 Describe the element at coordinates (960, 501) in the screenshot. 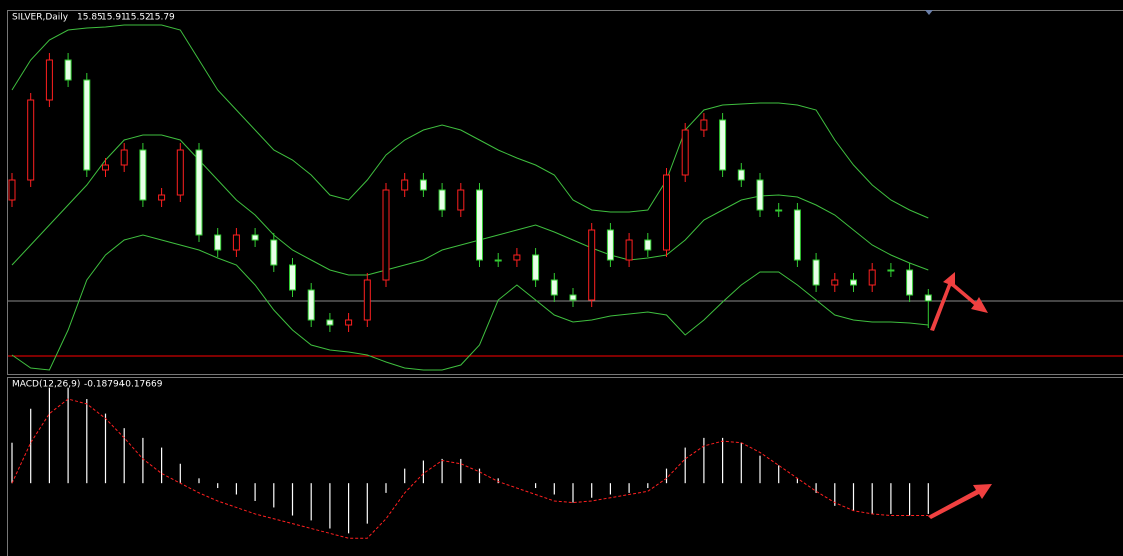

I see `arrow-macd` at that location.